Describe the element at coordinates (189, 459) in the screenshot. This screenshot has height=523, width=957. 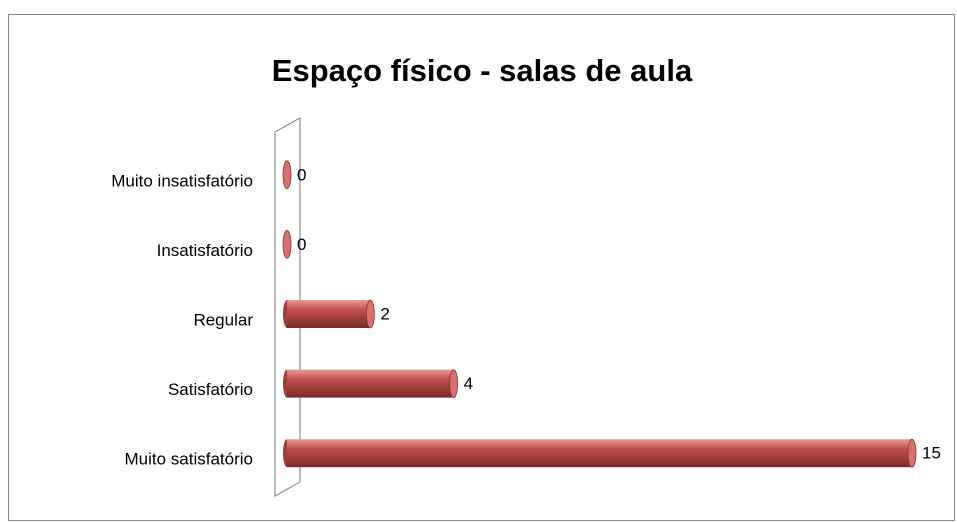
I see `y-tick-label: Muito satisfatório` at that location.